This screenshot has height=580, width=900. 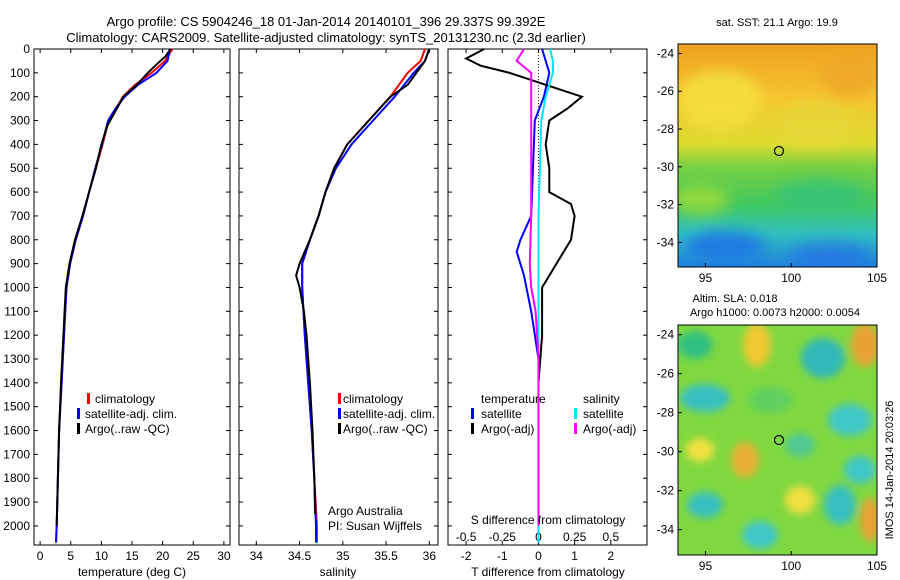 What do you see at coordinates (472, 413) in the screenshot?
I see `legend-t-satellite-swatch` at bounding box center [472, 413].